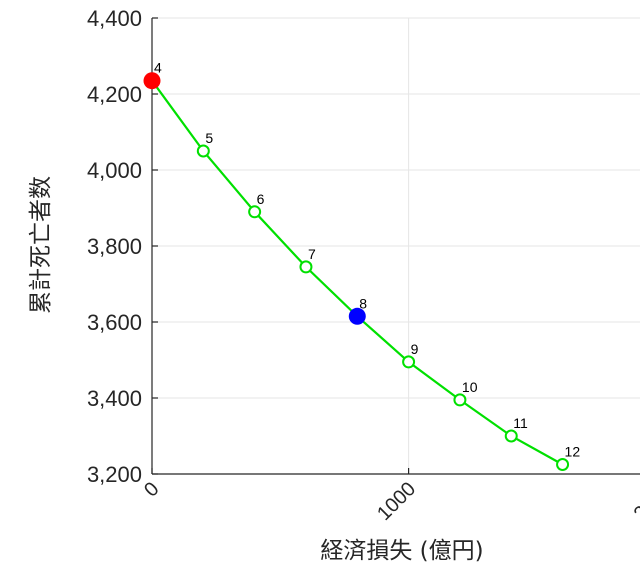  I want to click on y-tick-label: 4,400, so click(114, 18).